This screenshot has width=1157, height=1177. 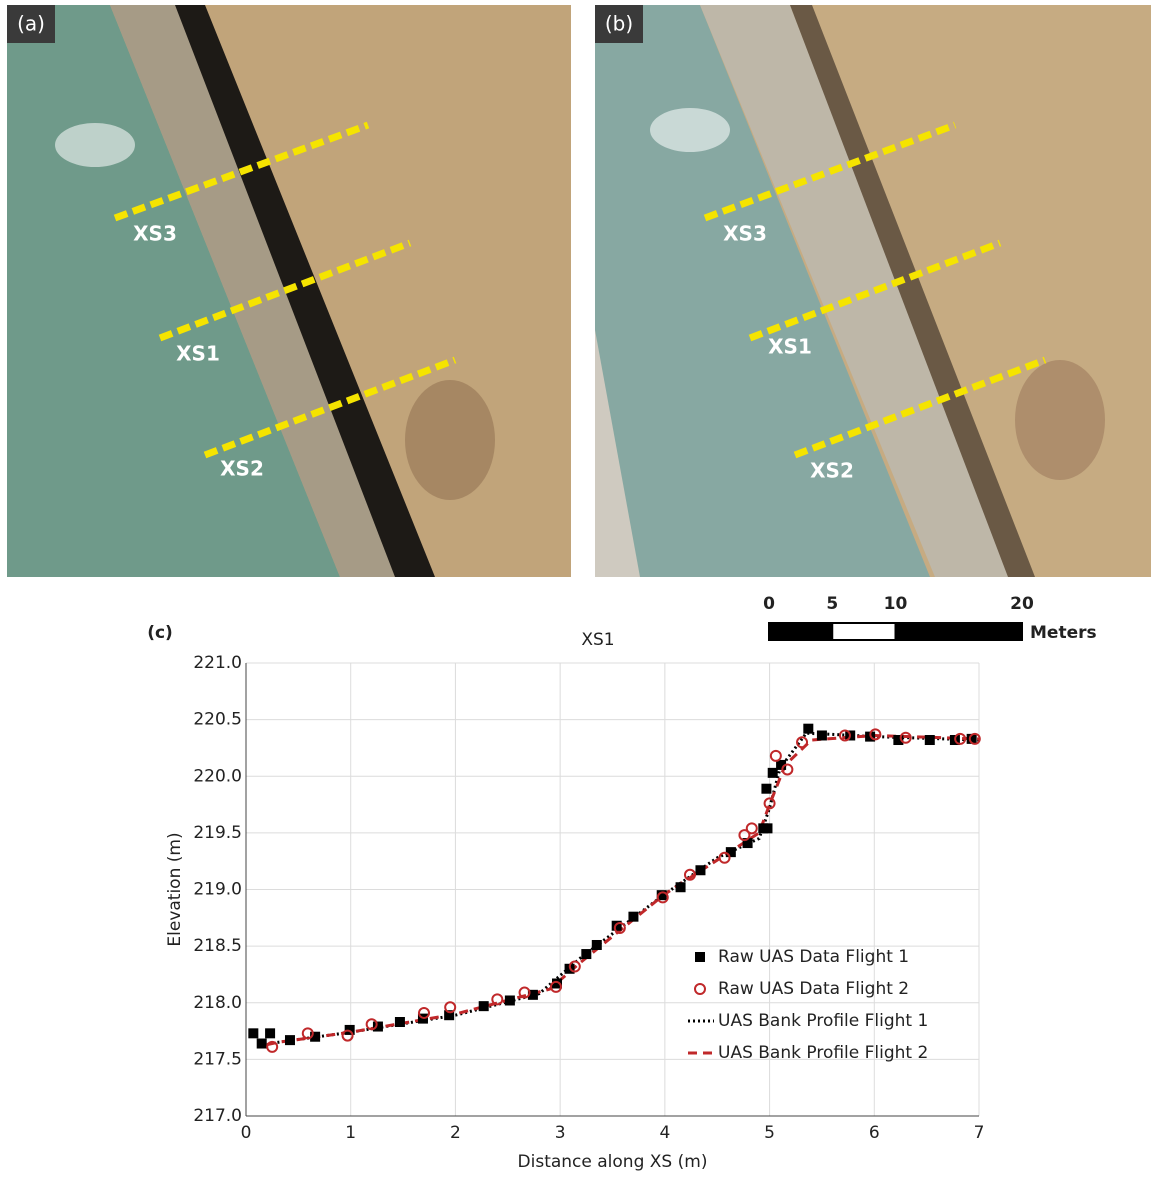 What do you see at coordinates (930, 618) in the screenshot?
I see `scale-bar: 0 5 10 20 Meters` at bounding box center [930, 618].